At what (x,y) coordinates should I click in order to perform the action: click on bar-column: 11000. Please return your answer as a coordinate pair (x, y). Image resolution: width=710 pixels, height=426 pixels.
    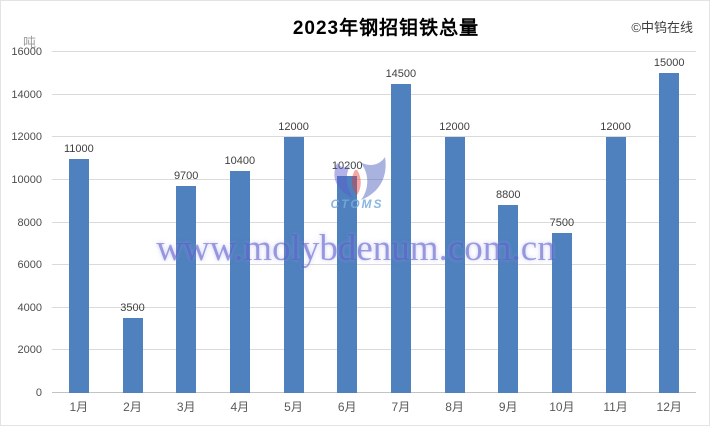
    Looking at the image, I should click on (79, 268).